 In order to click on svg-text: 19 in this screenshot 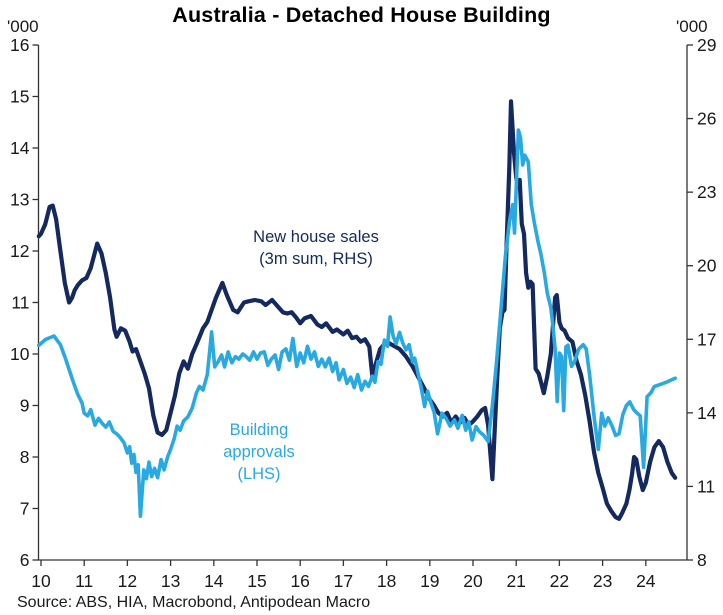, I will do `click(429, 581)`.